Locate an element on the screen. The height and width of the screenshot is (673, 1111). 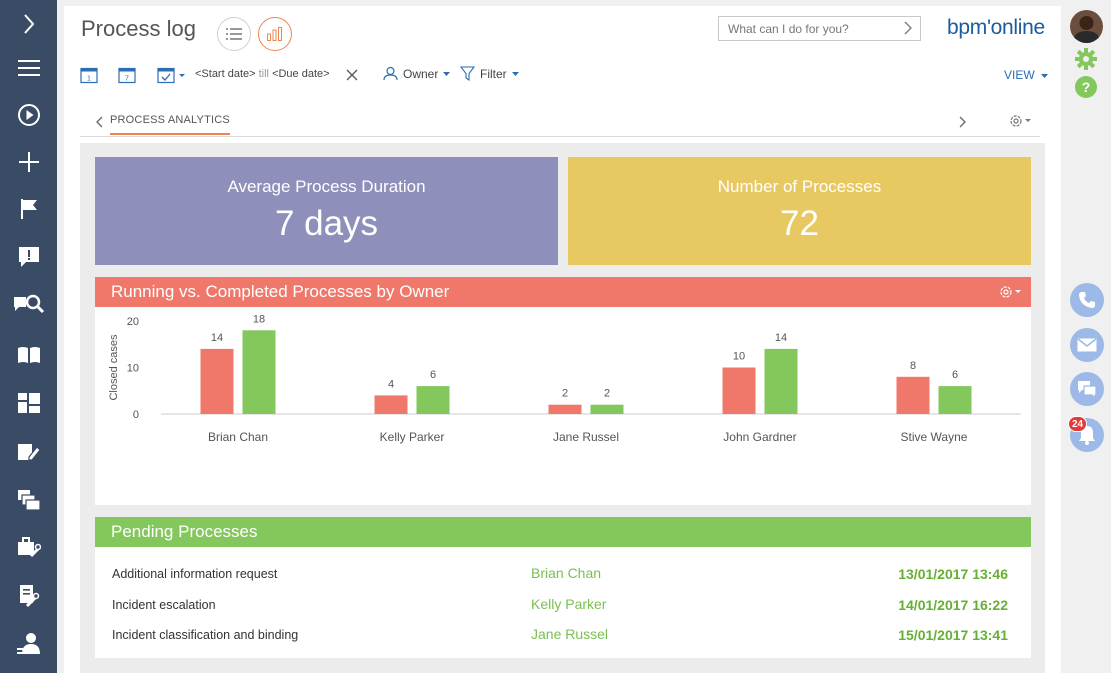
book-icon is located at coordinates (28, 355).